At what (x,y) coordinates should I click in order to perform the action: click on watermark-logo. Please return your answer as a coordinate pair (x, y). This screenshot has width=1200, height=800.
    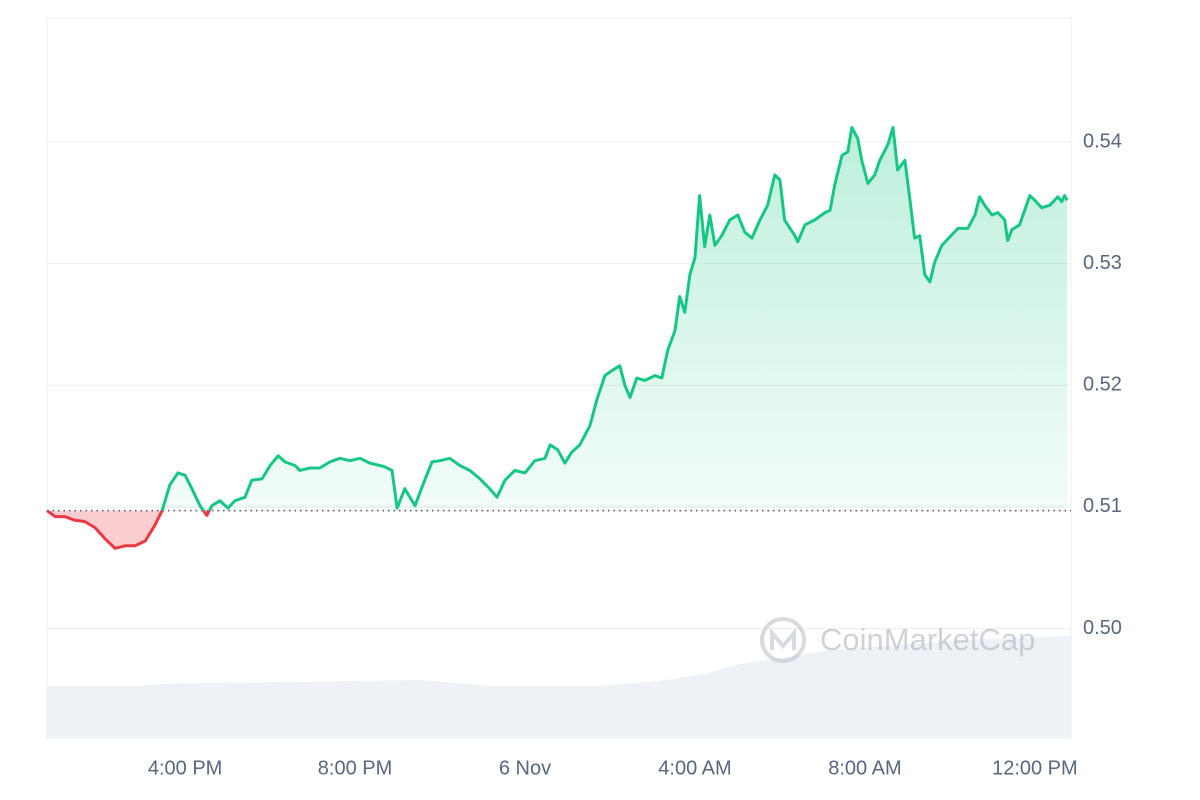
    Looking at the image, I should click on (783, 640).